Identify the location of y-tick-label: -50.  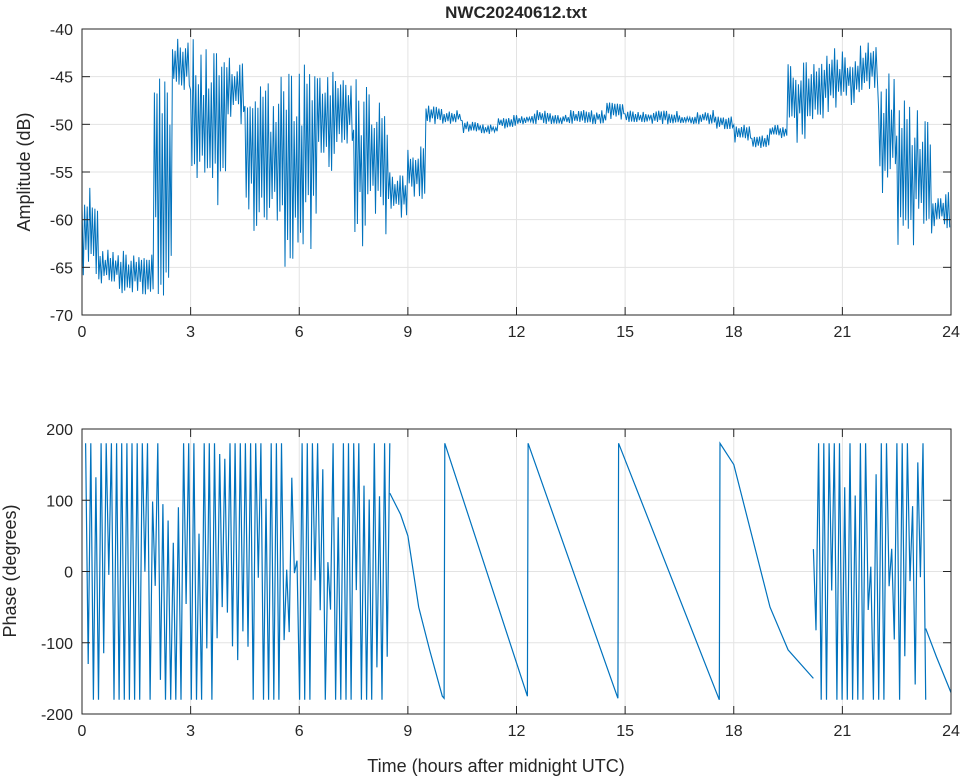
(61, 125).